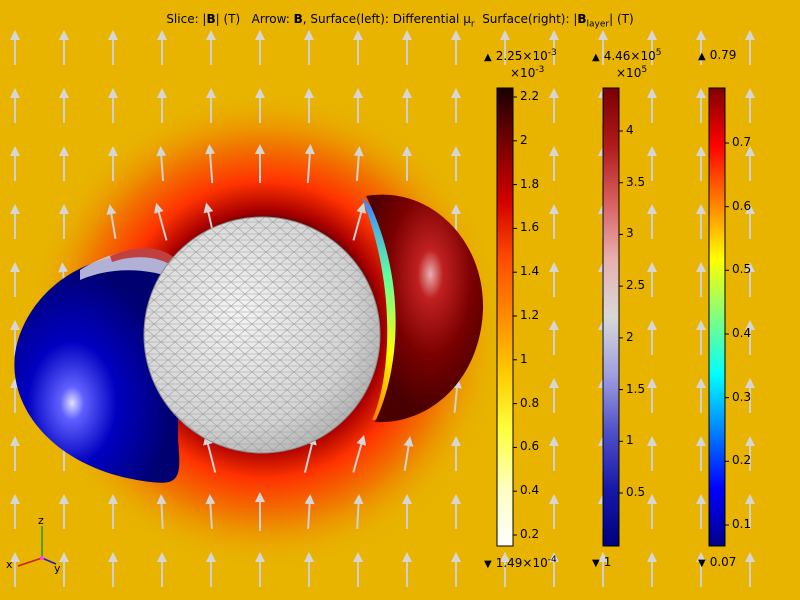 This screenshot has height=600, width=800. I want to click on title-surface-left-sub: r, so click(472, 24).